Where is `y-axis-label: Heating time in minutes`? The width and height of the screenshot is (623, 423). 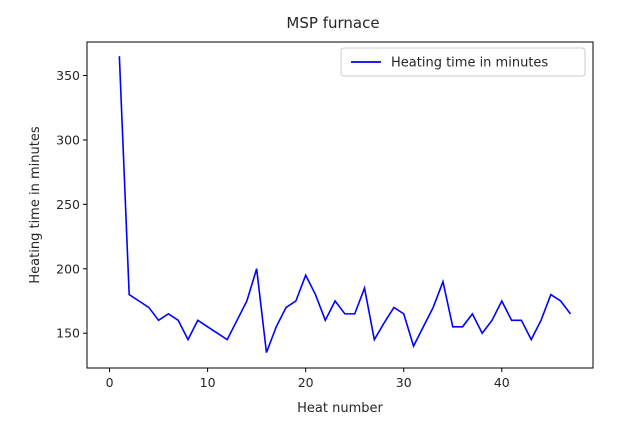 y-axis-label: Heating time in minutes is located at coordinates (35, 204).